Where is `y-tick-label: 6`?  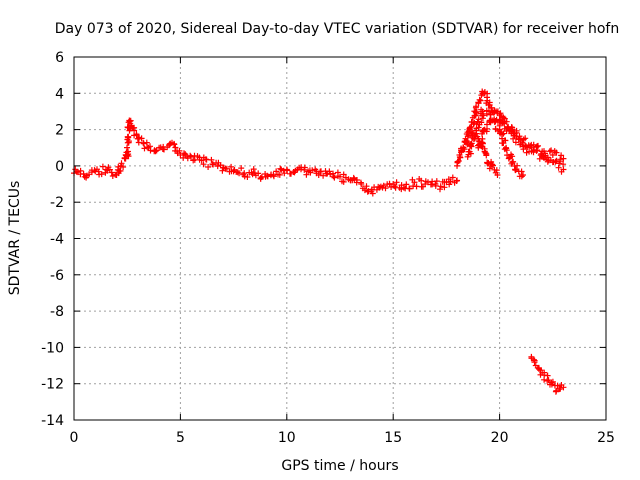
y-tick-label: 6 is located at coordinates (59, 58).